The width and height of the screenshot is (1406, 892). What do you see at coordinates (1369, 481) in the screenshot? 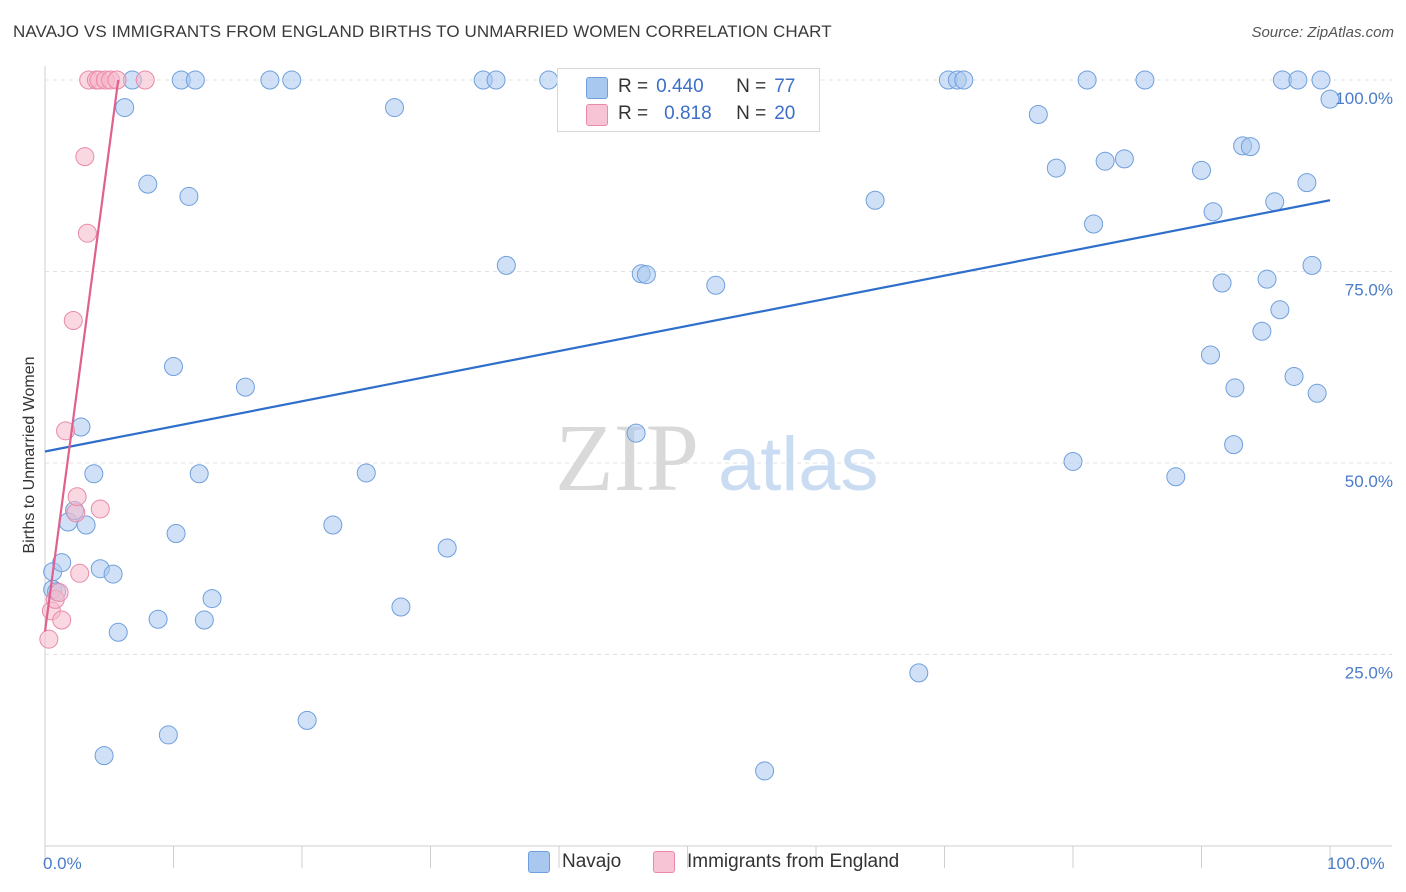
I see `y-tick-label-1: 50.0%` at bounding box center [1369, 481].